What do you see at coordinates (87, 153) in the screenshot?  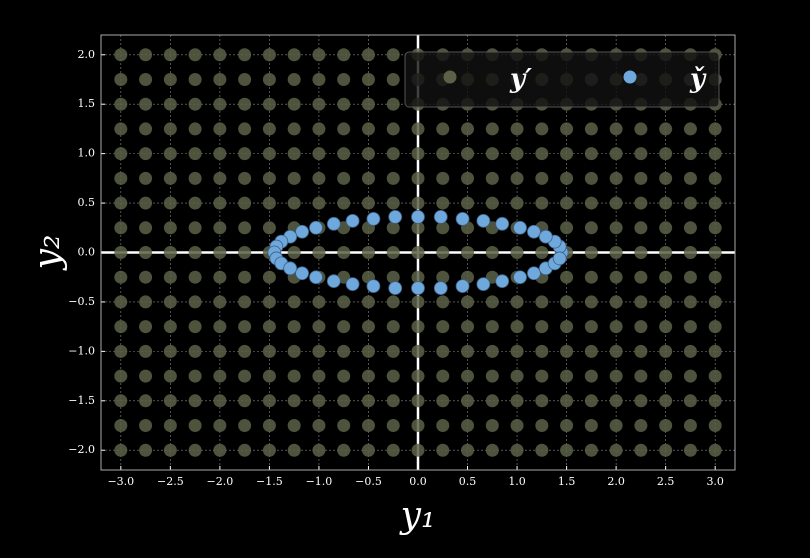 I see `y-tick-label: 1.0` at bounding box center [87, 153].